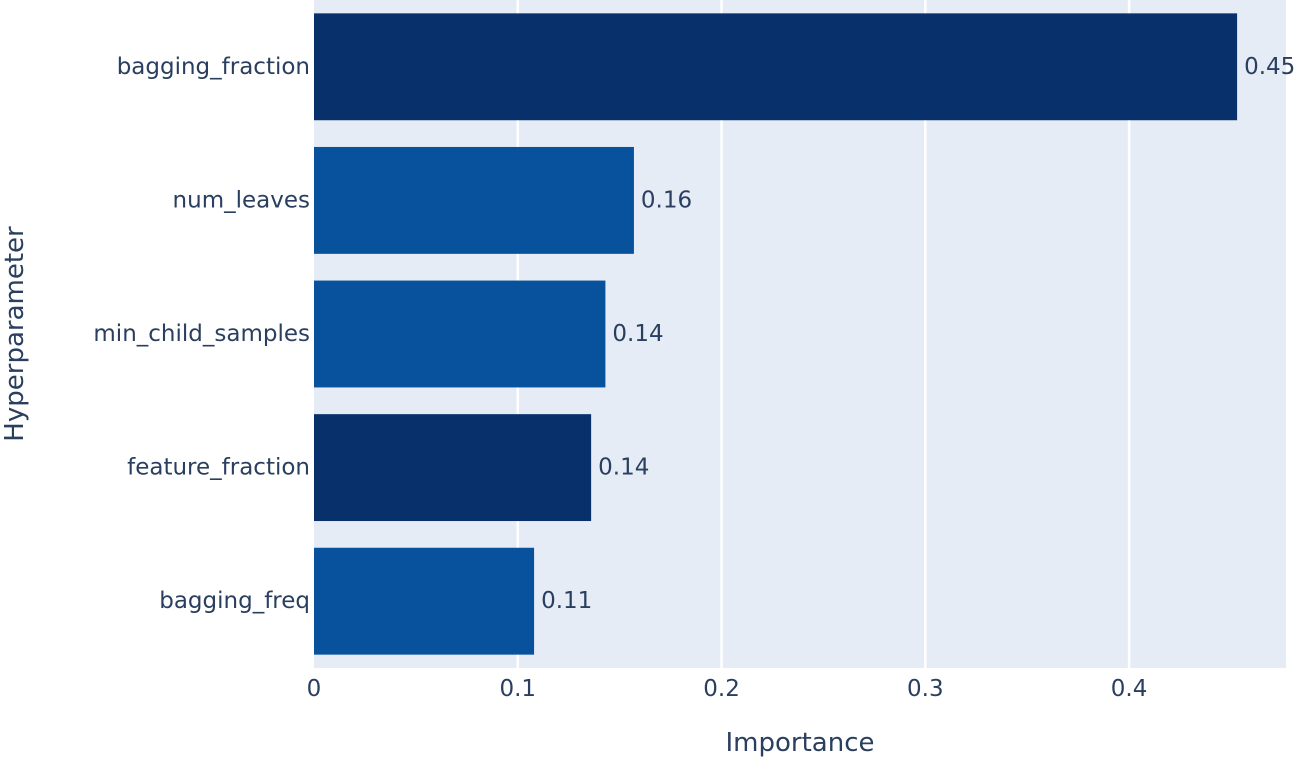 This screenshot has width=1300, height=759. Describe the element at coordinates (15, 334) in the screenshot. I see `y-axis-title: Hyperparameter` at that location.